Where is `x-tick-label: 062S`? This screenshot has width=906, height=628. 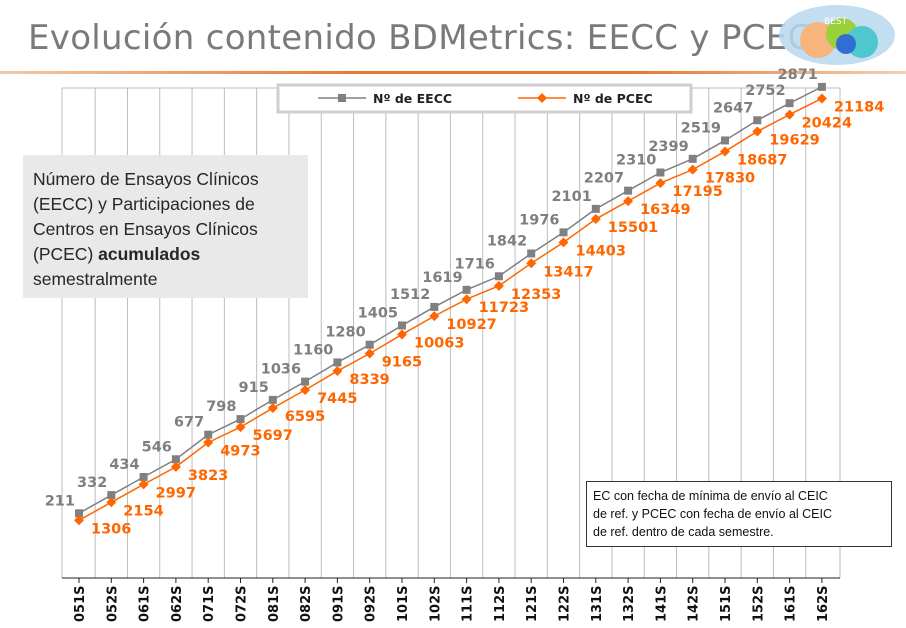
x-tick-label: 062S is located at coordinates (177, 604).